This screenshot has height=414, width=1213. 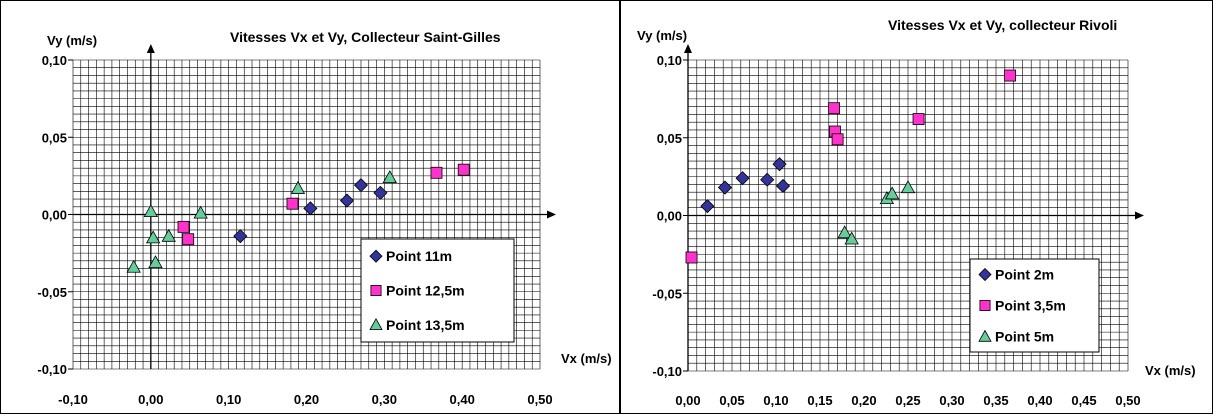 What do you see at coordinates (731, 400) in the screenshot?
I see `x-tick-label: 0,05` at bounding box center [731, 400].